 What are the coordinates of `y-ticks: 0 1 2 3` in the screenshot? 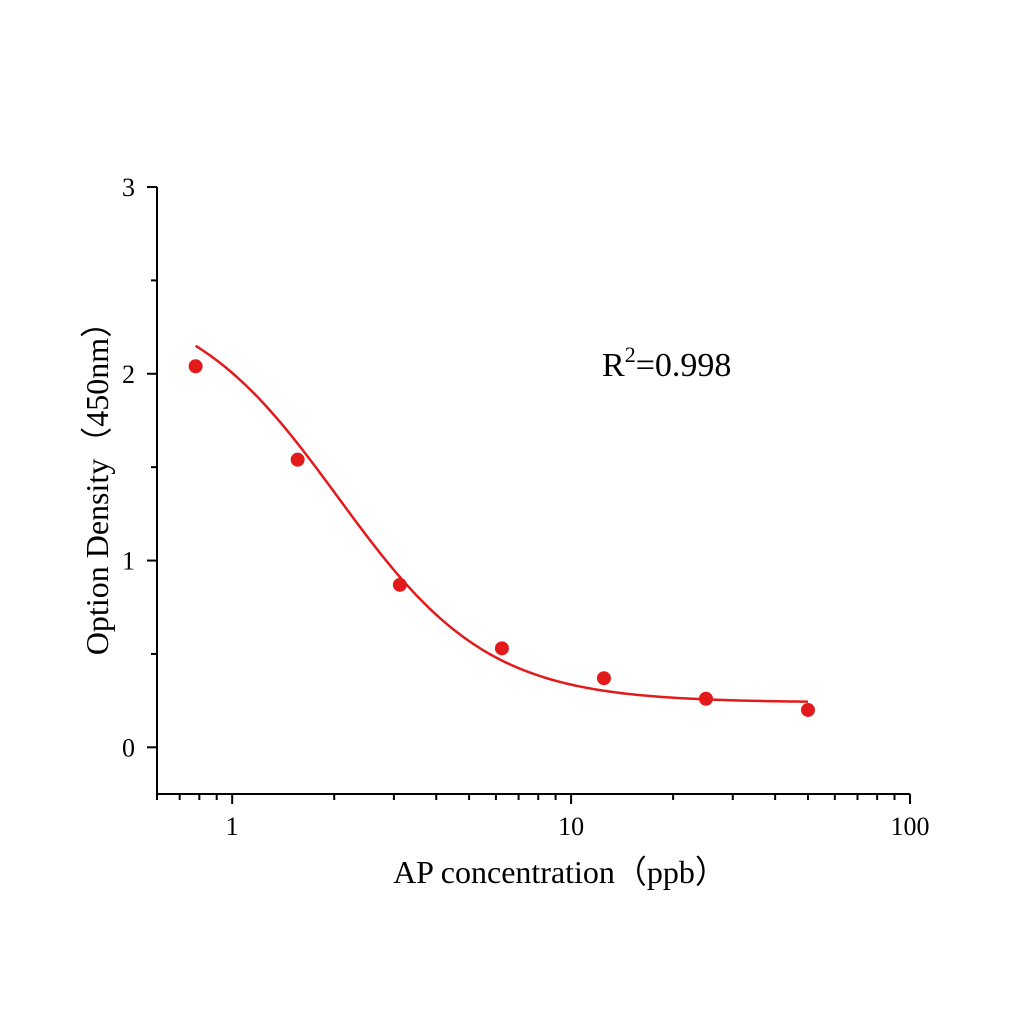 It's located at (139, 467).